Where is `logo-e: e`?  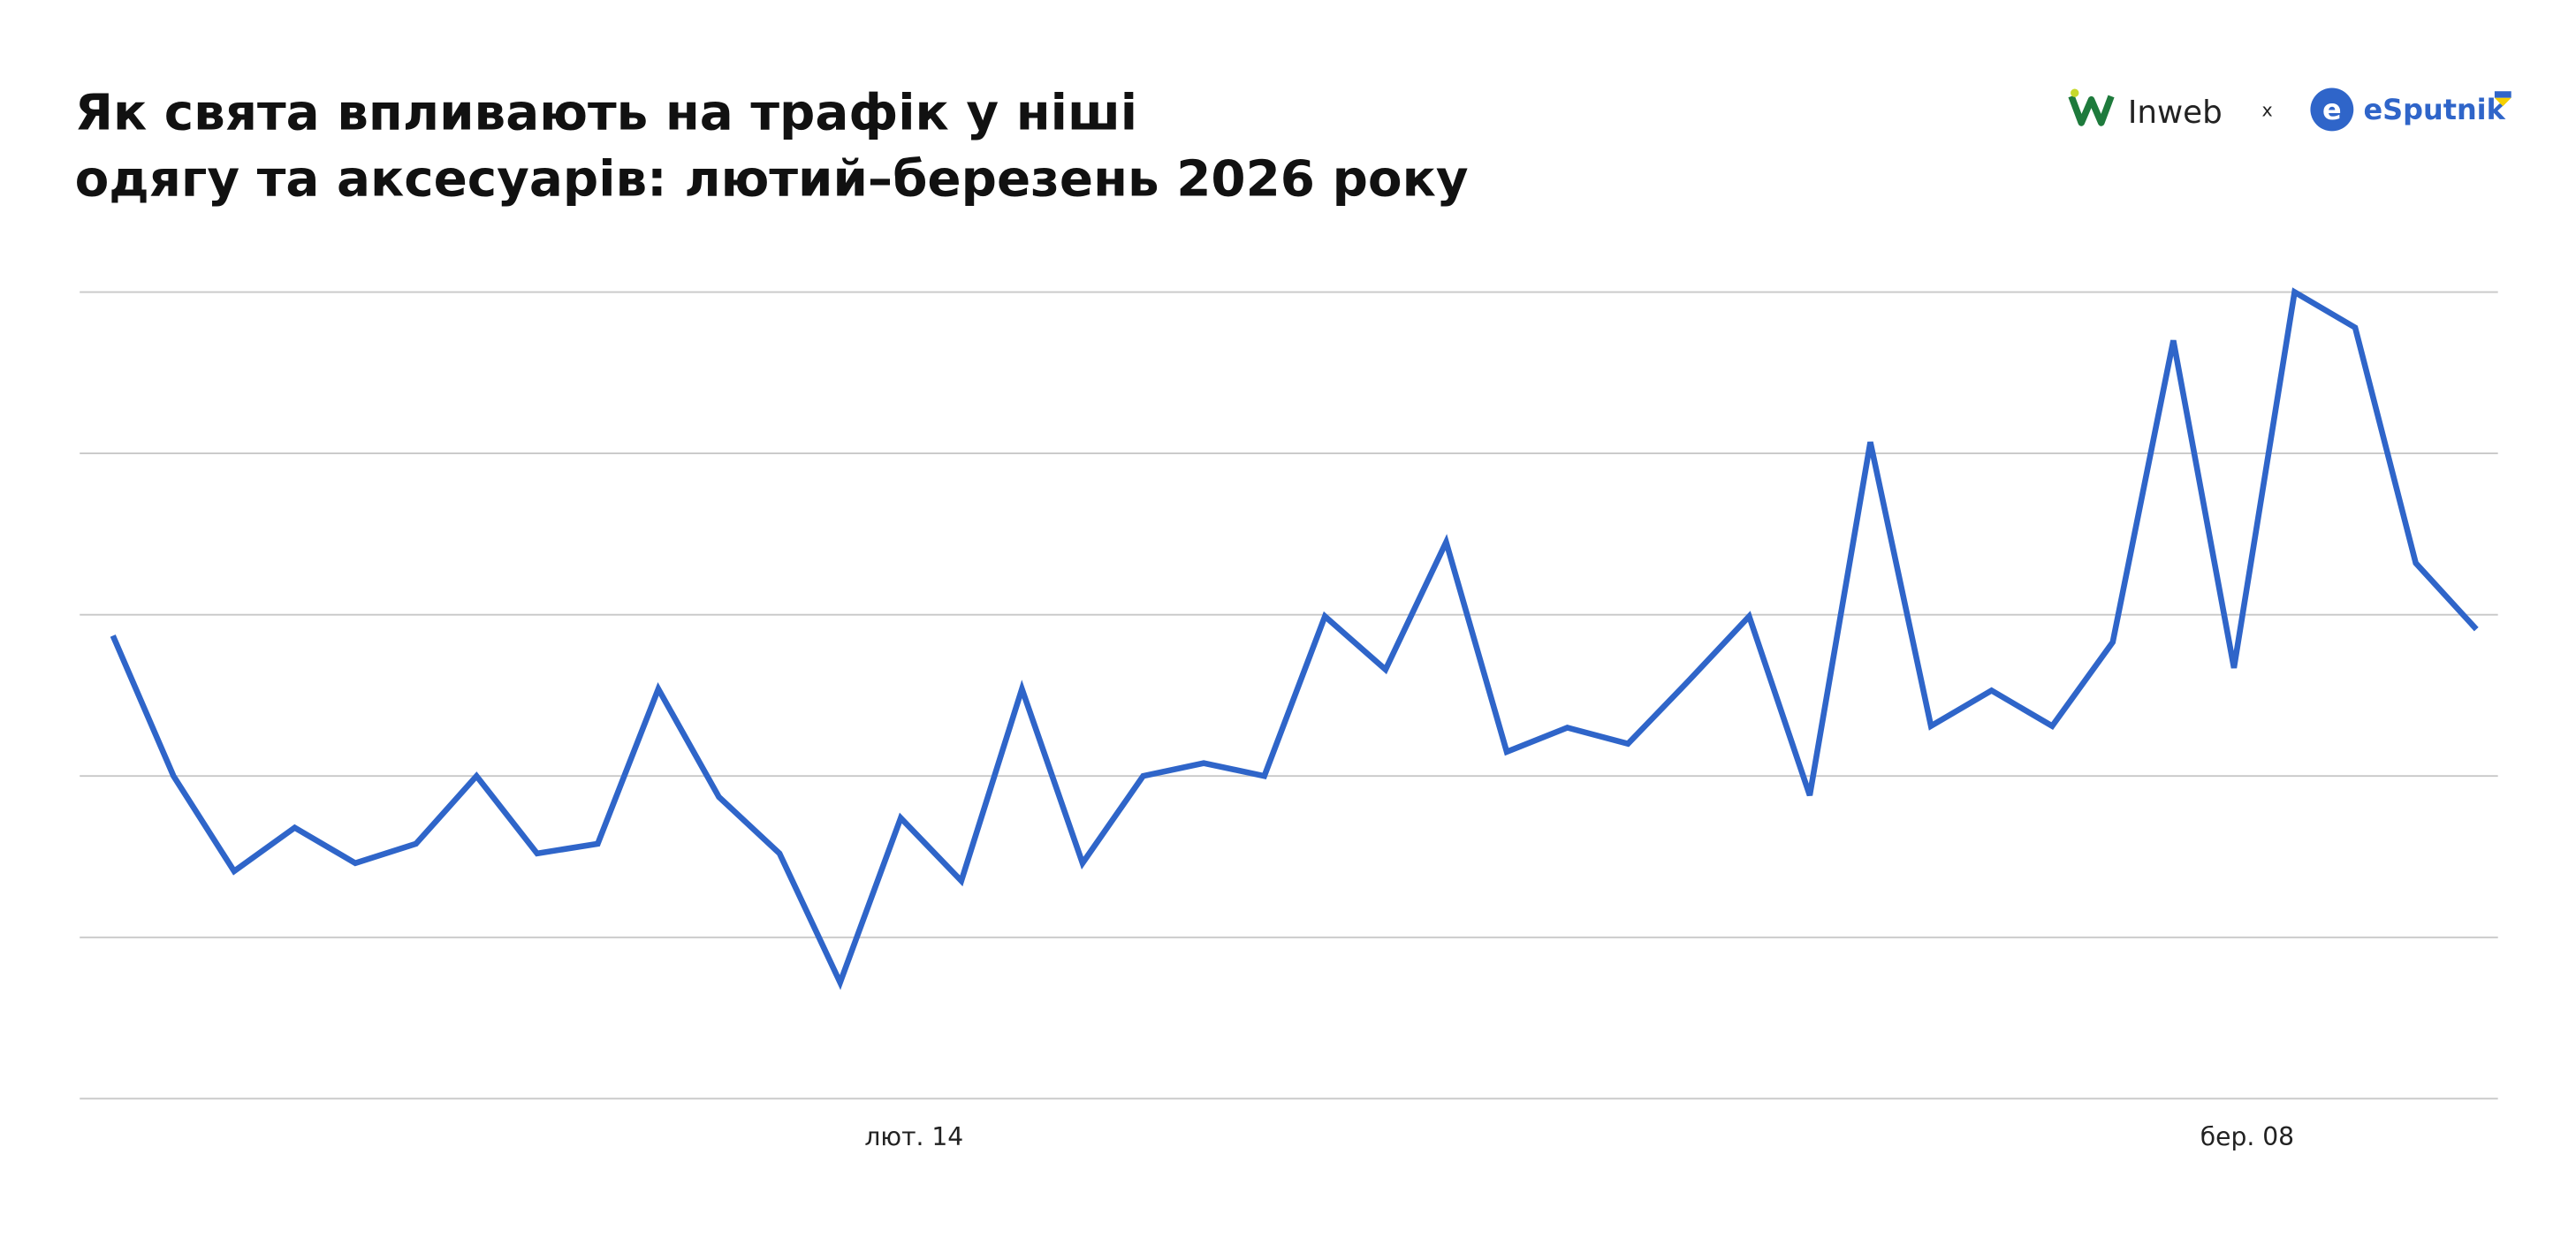
logo-e: e is located at coordinates (2332, 109).